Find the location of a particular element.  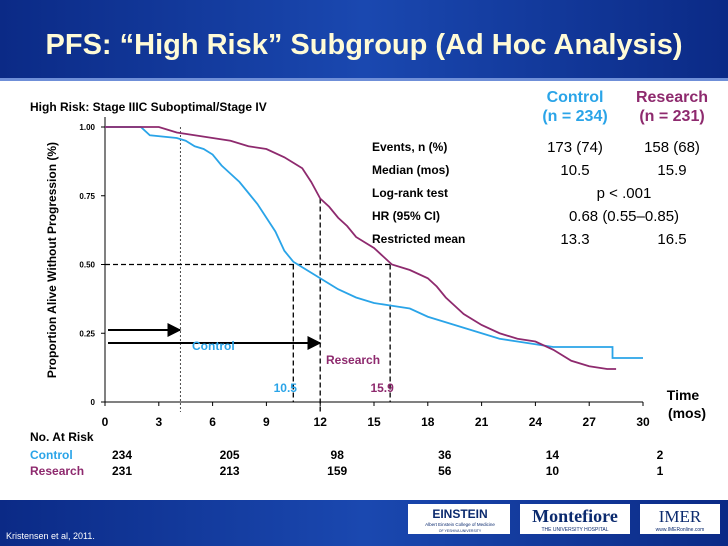

y-tick-label: 0.75 is located at coordinates (87, 196).